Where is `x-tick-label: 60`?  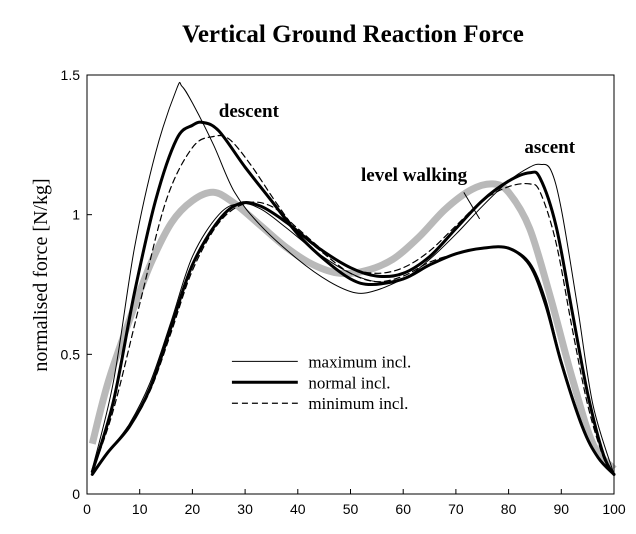
x-tick-label: 60 is located at coordinates (403, 509).